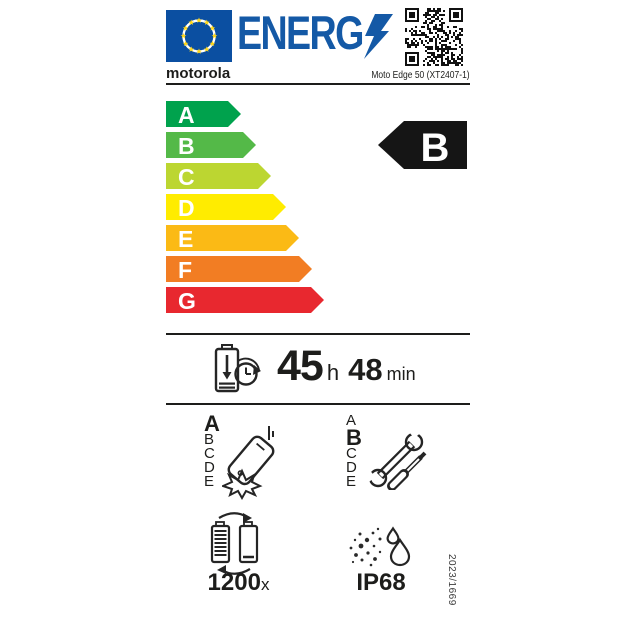 This screenshot has height=620, width=620. Describe the element at coordinates (203, 114) in the screenshot. I see `energy-class-arrow-a: A` at that location.